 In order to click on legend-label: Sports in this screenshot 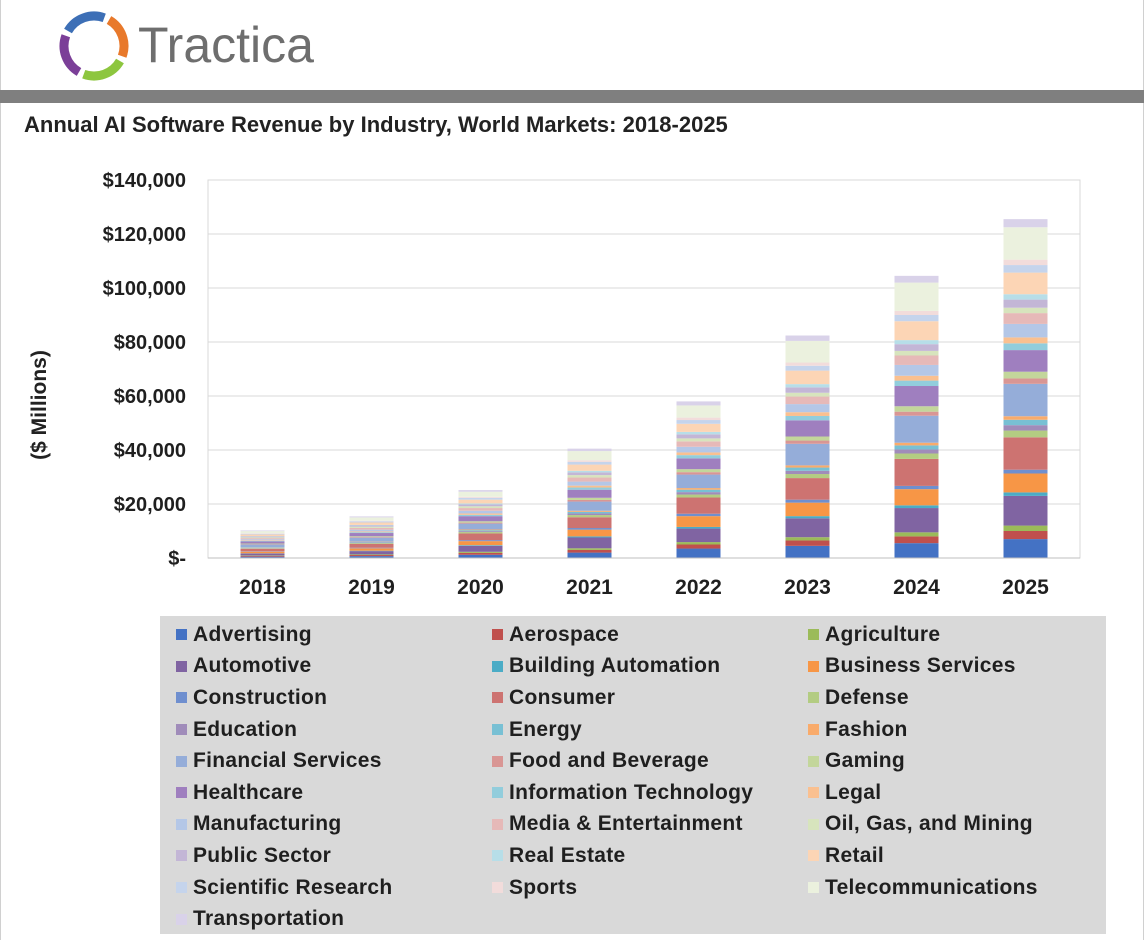, I will do `click(543, 887)`.